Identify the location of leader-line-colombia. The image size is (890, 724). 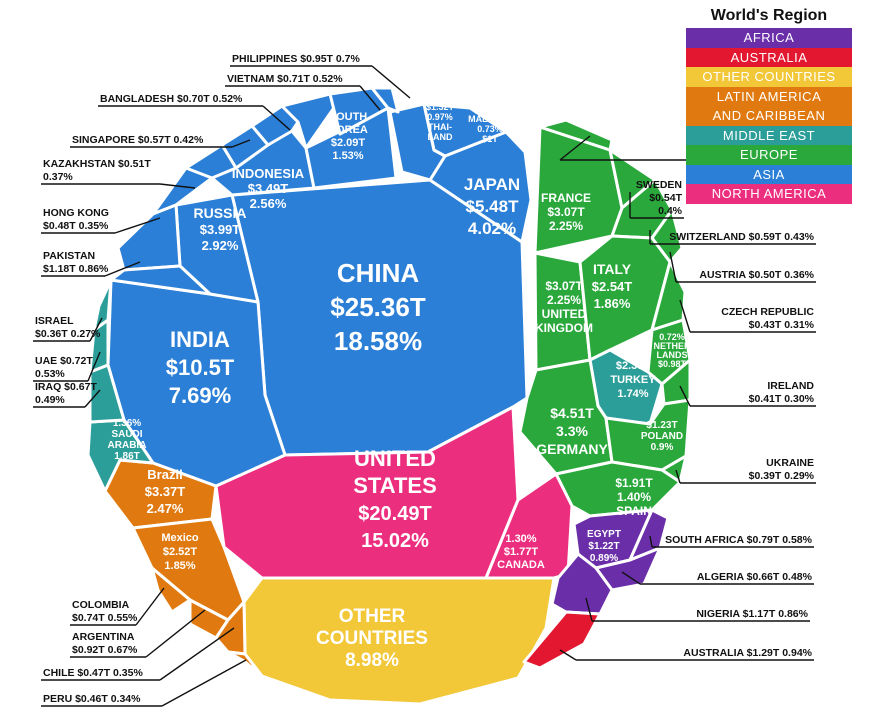
(150, 606).